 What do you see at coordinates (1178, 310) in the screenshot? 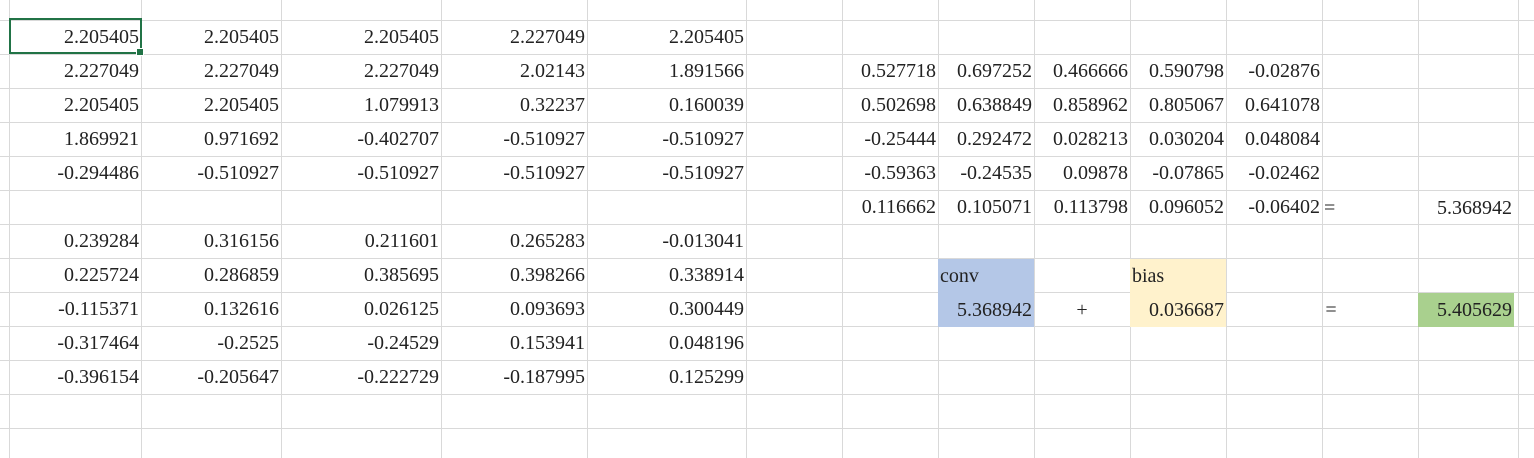
I see `bias-value-cell: 0.036687` at bounding box center [1178, 310].